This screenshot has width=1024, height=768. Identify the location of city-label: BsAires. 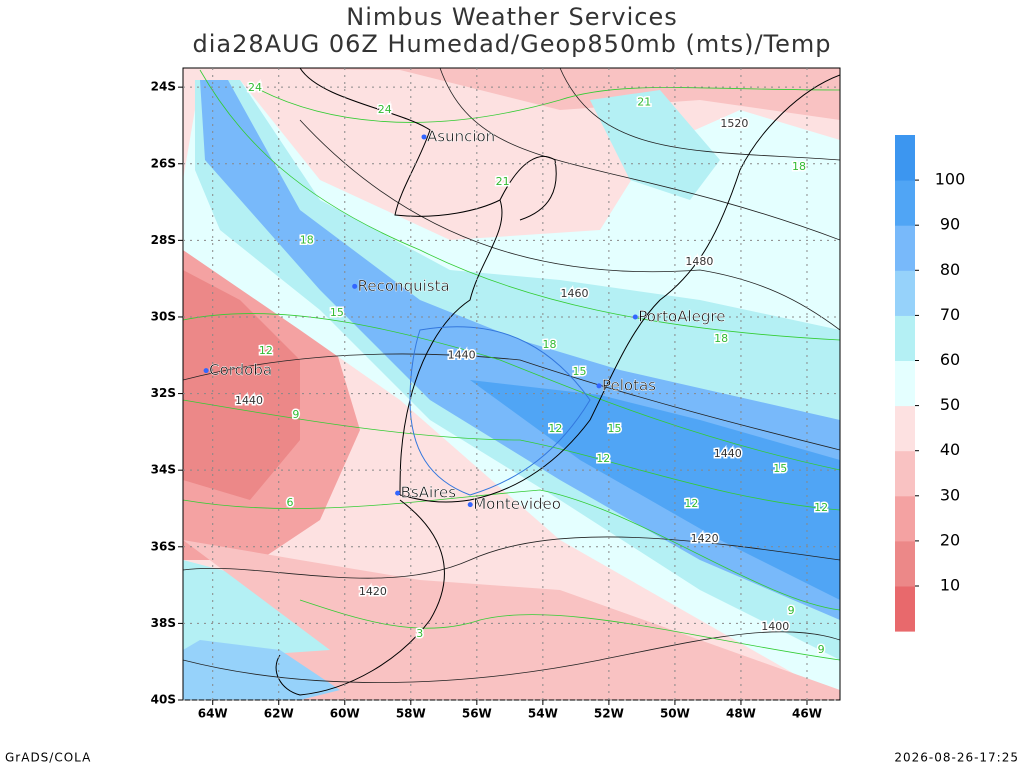
(429, 493).